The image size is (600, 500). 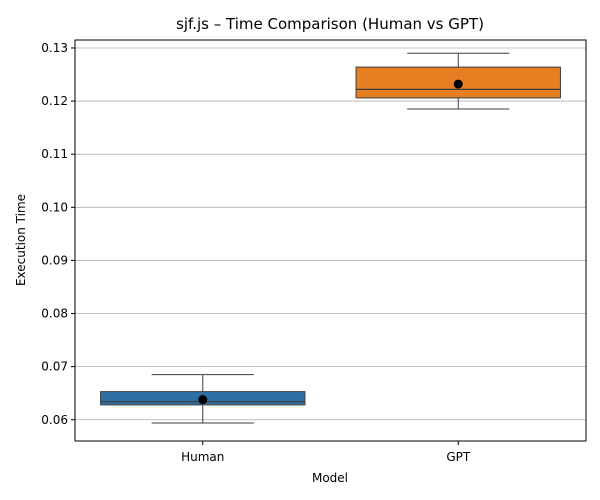 I want to click on x-tick-label: Human, so click(x=202, y=457).